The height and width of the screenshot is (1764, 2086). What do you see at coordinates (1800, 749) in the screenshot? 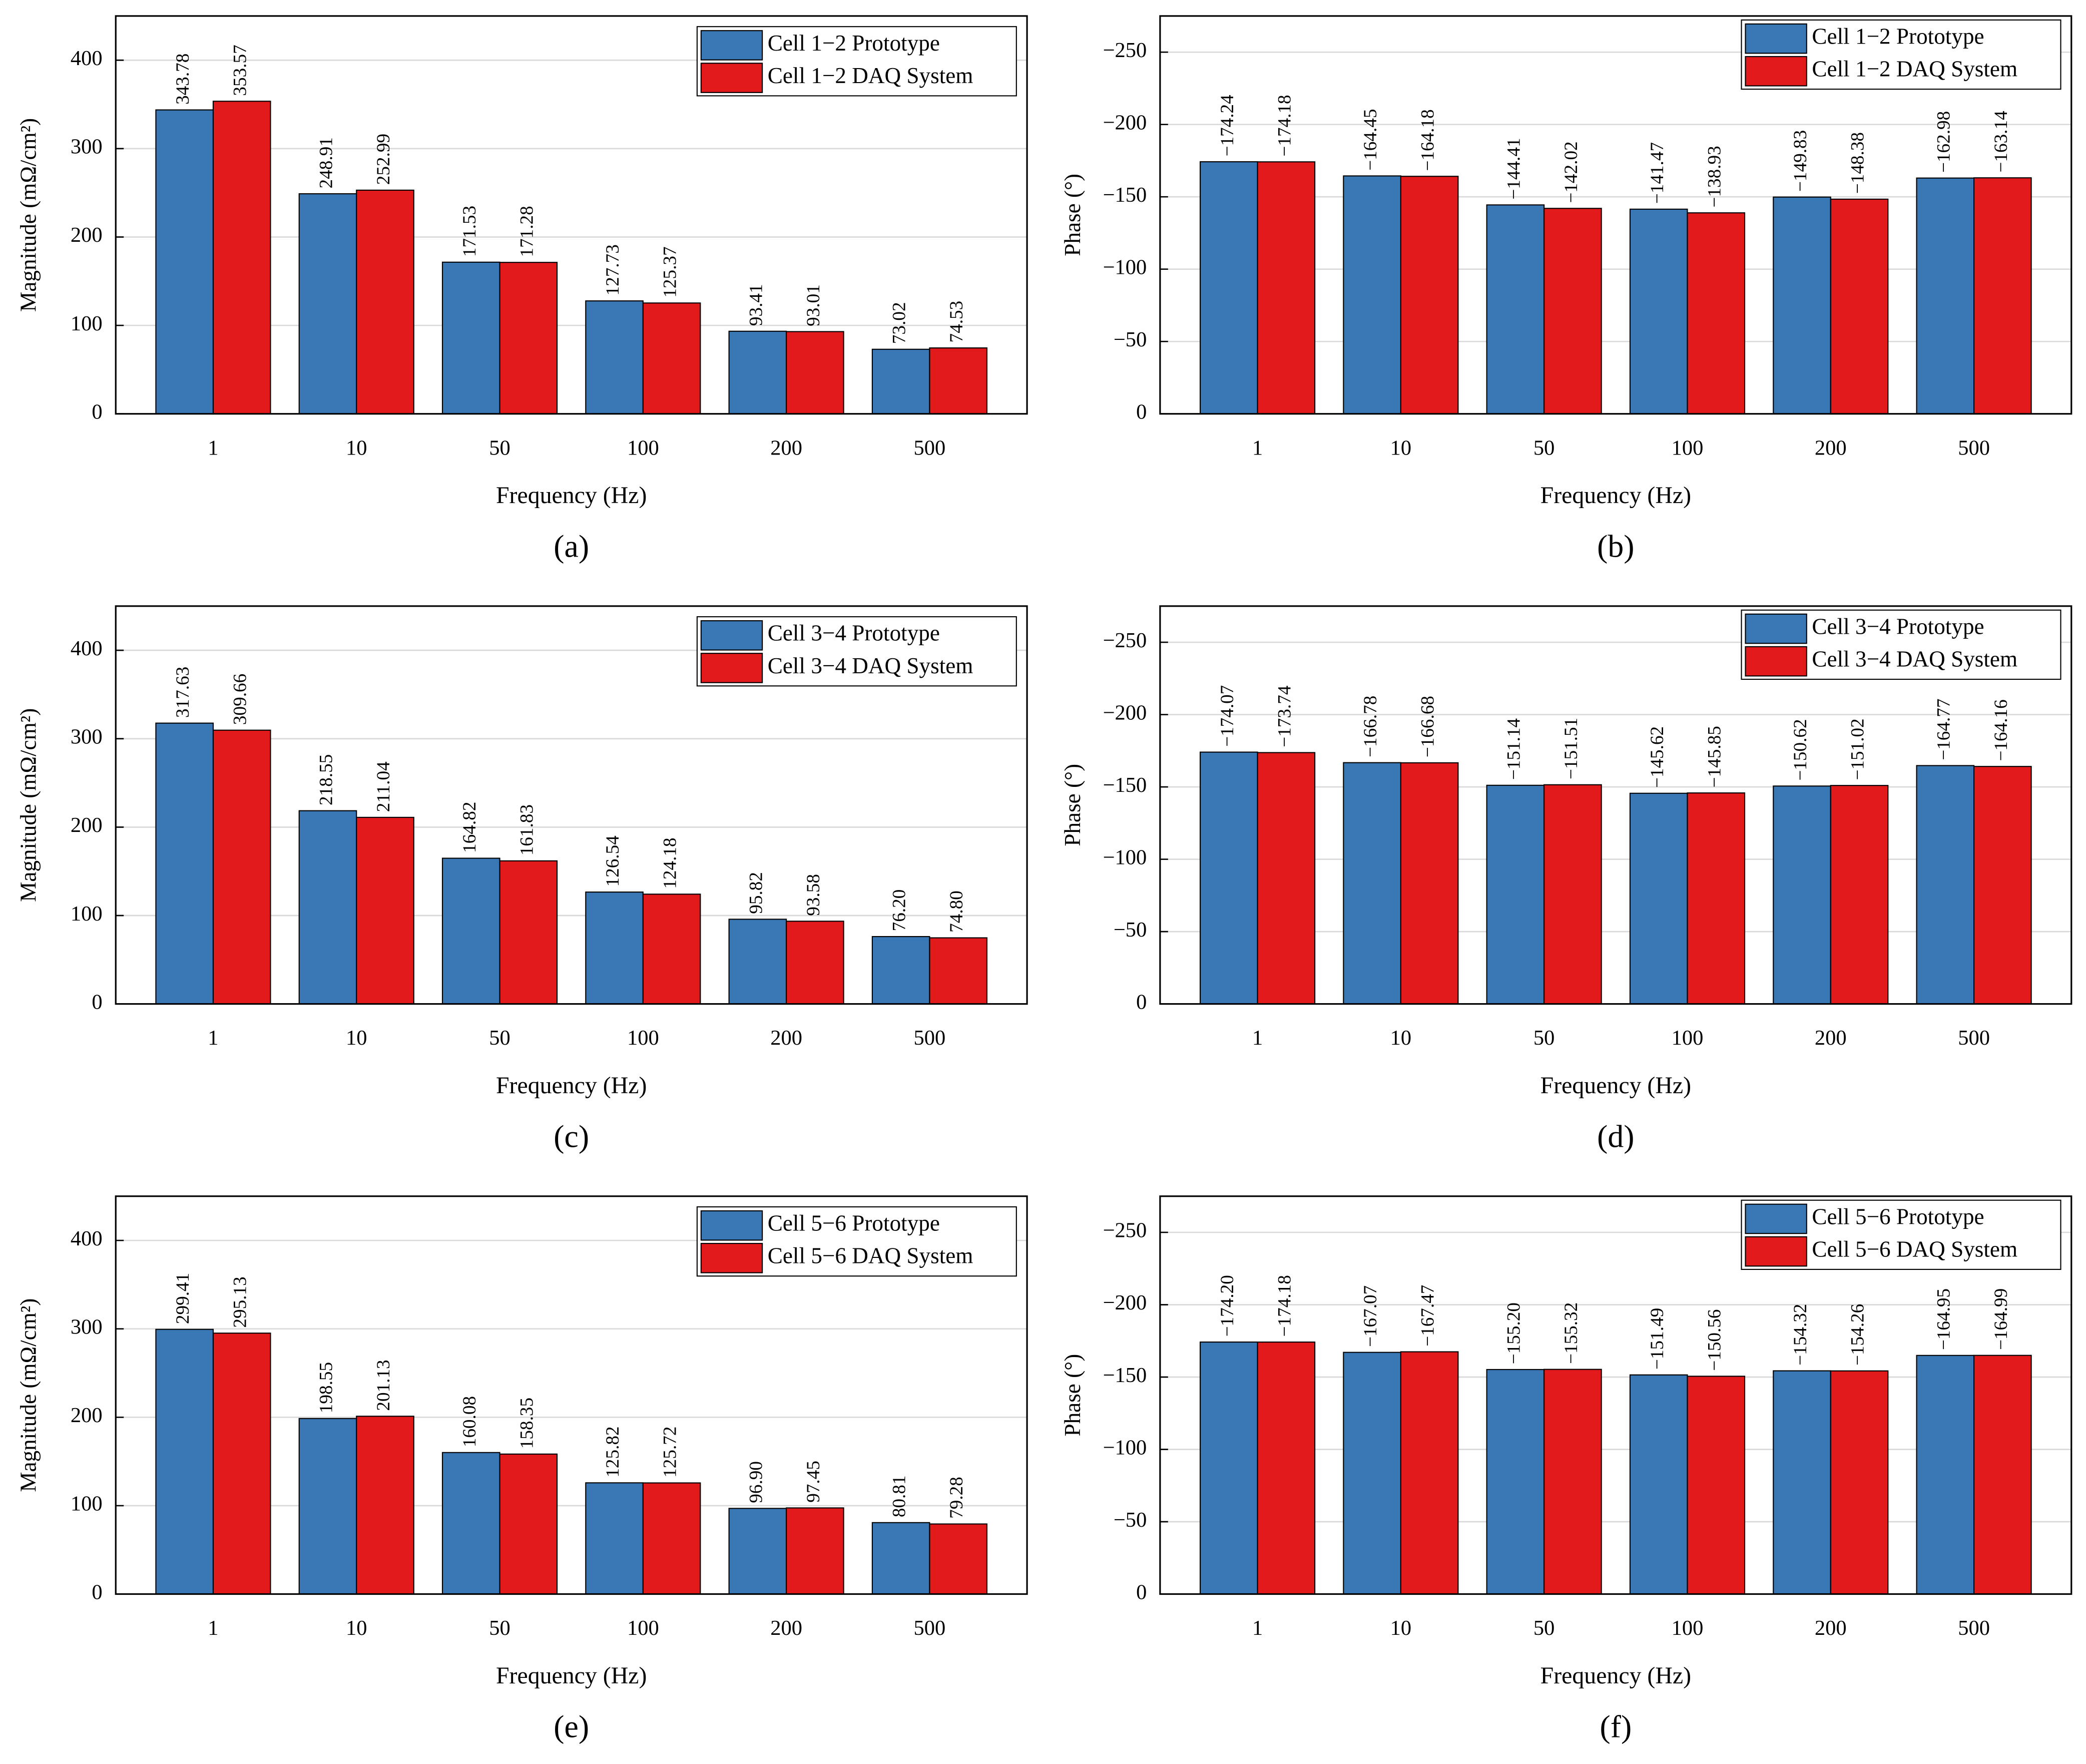
I see `data-label: −150.62` at bounding box center [1800, 749].